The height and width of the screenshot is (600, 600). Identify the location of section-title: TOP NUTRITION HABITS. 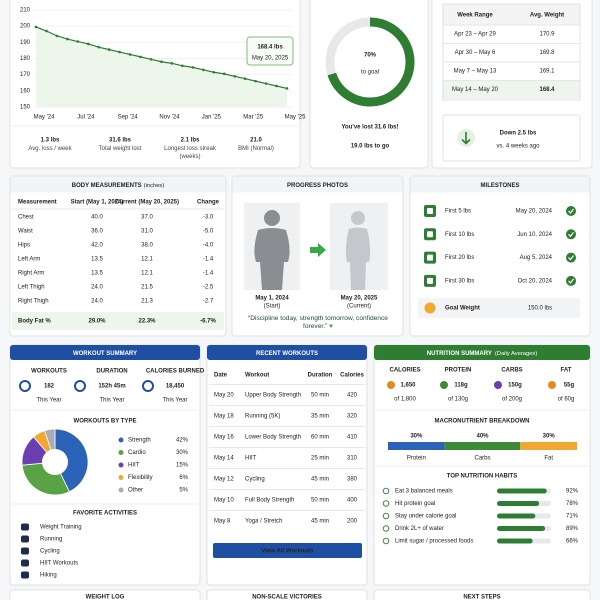
(482, 477).